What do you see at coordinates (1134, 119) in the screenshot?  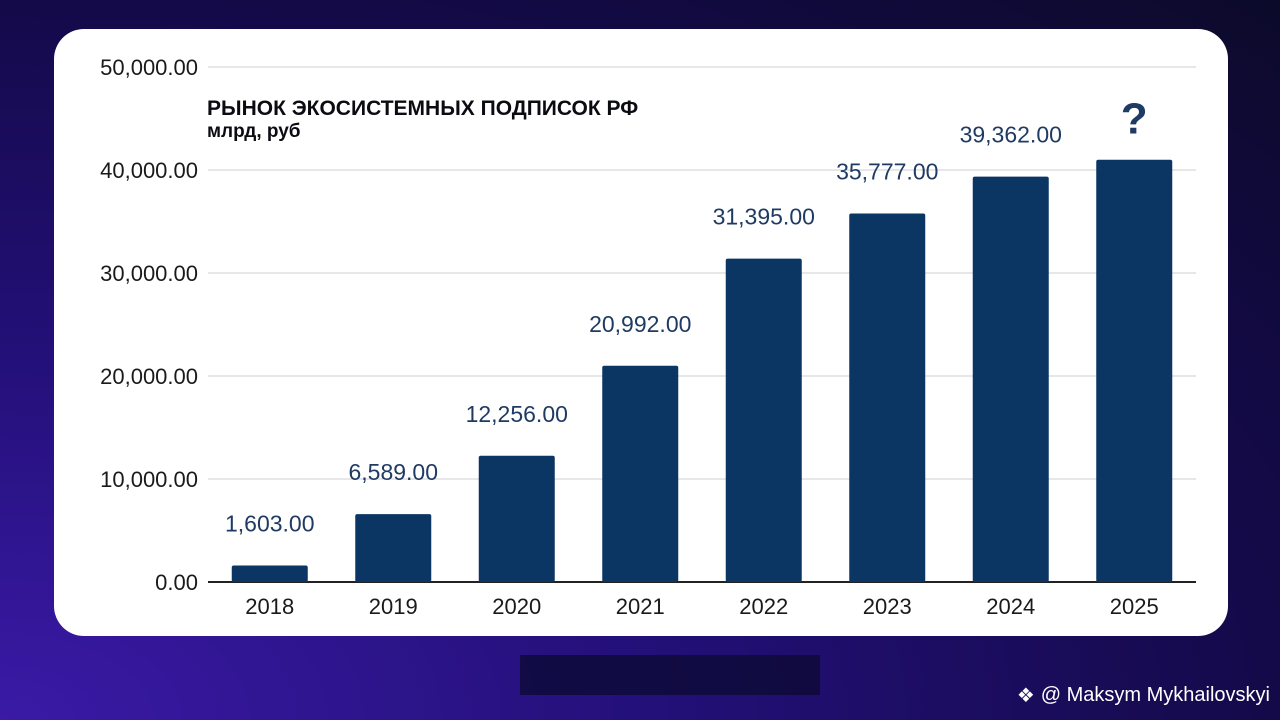 I see `data-label: ?` at bounding box center [1134, 119].